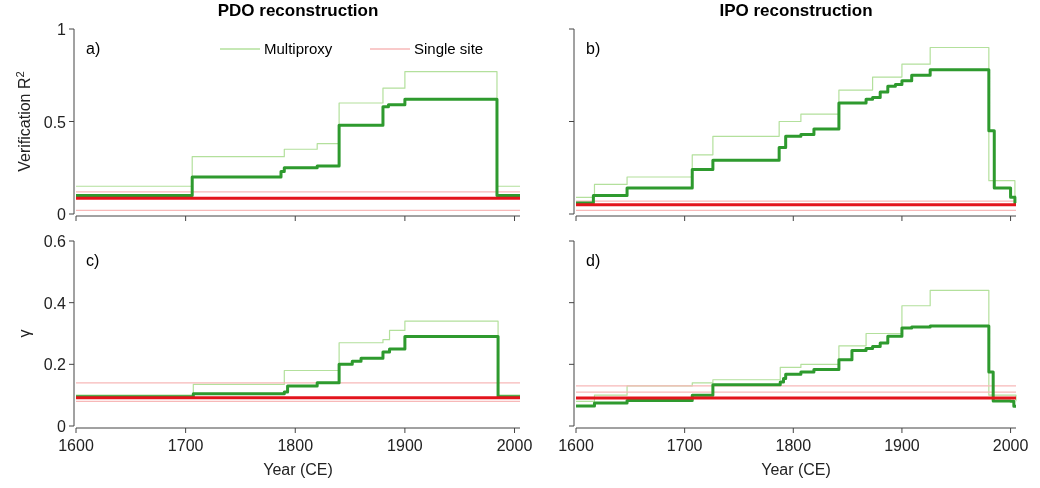 The image size is (1040, 488). Describe the element at coordinates (24, 333) in the screenshot. I see `y-axis-title: γ` at that location.